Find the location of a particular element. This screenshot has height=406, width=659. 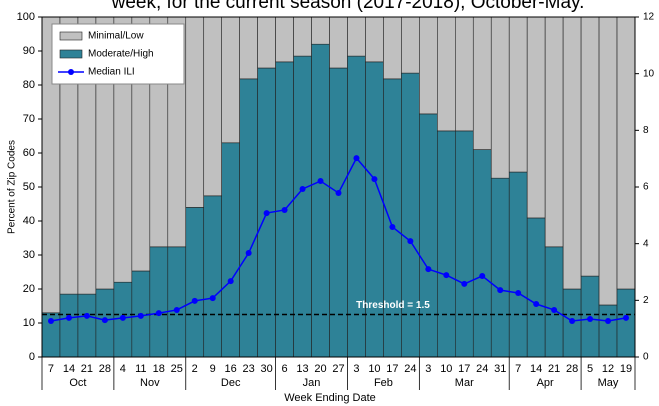

legend: Minimal/Low Moderate/High Median ILI is located at coordinates (118, 54).